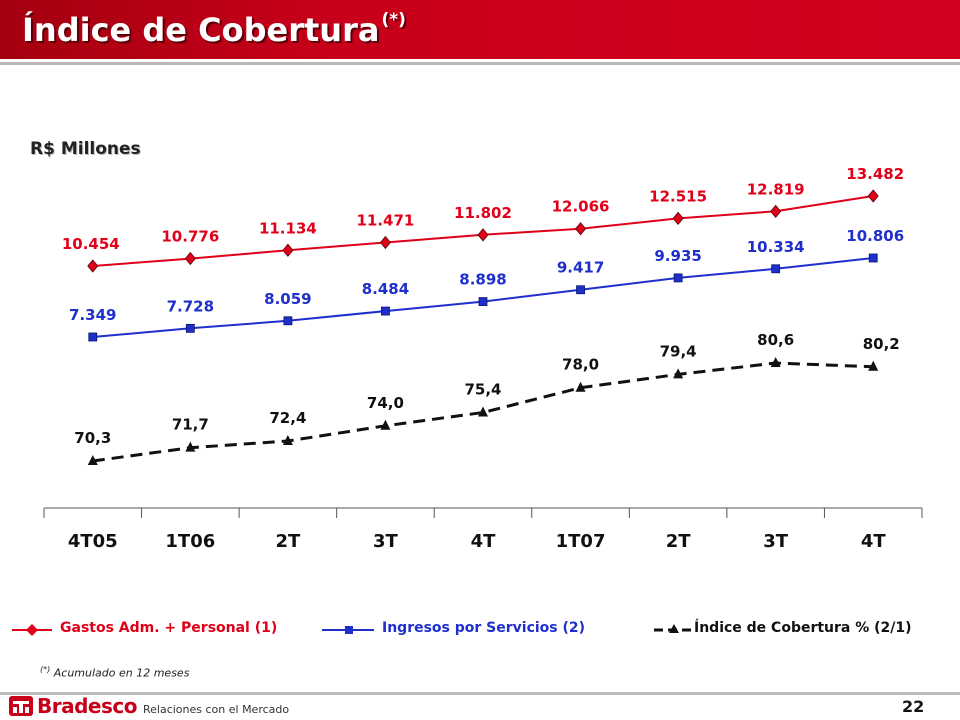 This screenshot has width=960, height=720. What do you see at coordinates (93, 541) in the screenshot?
I see `x-tick-label: 4T05` at bounding box center [93, 541].